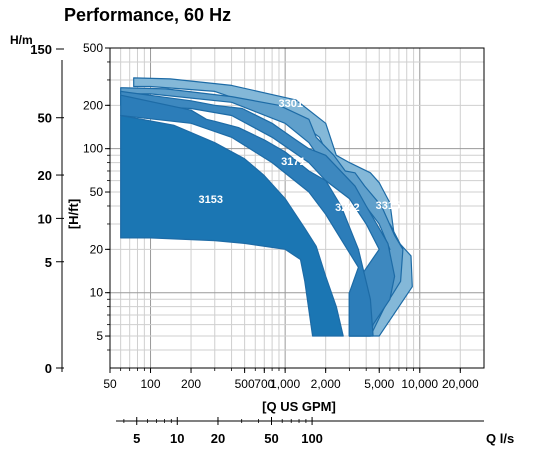  I want to click on area-label-3301: 3301, so click(290, 104).